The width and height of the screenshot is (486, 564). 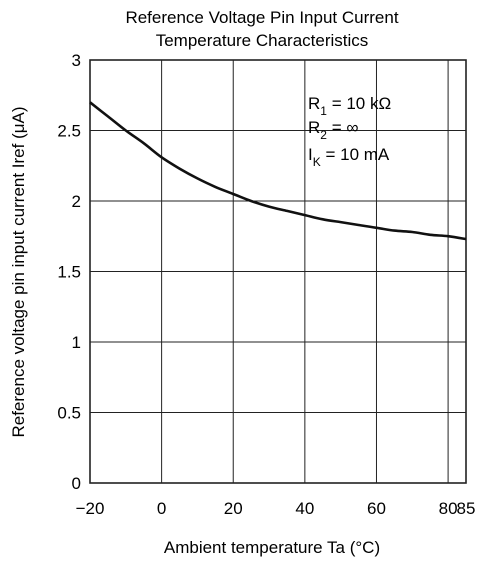 I want to click on y-tick-label: 1, so click(x=76, y=342).